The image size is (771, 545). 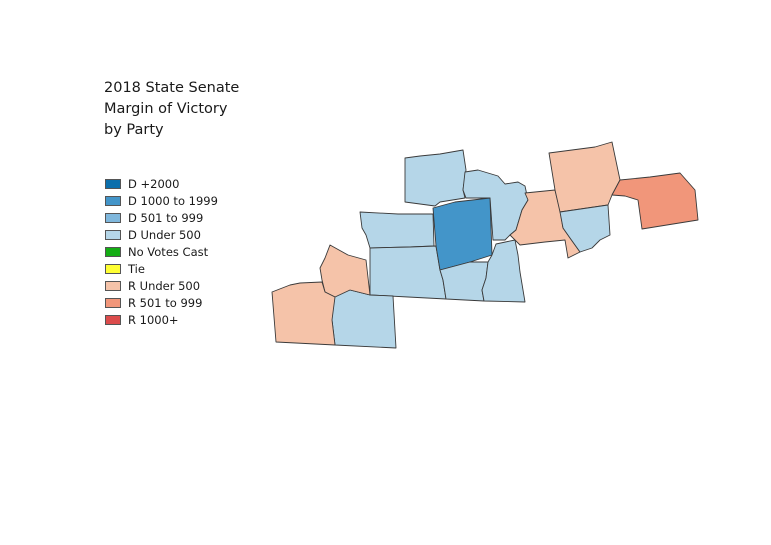 I want to click on legend-item-d-501-999: D 501 to 999, so click(x=161, y=217).